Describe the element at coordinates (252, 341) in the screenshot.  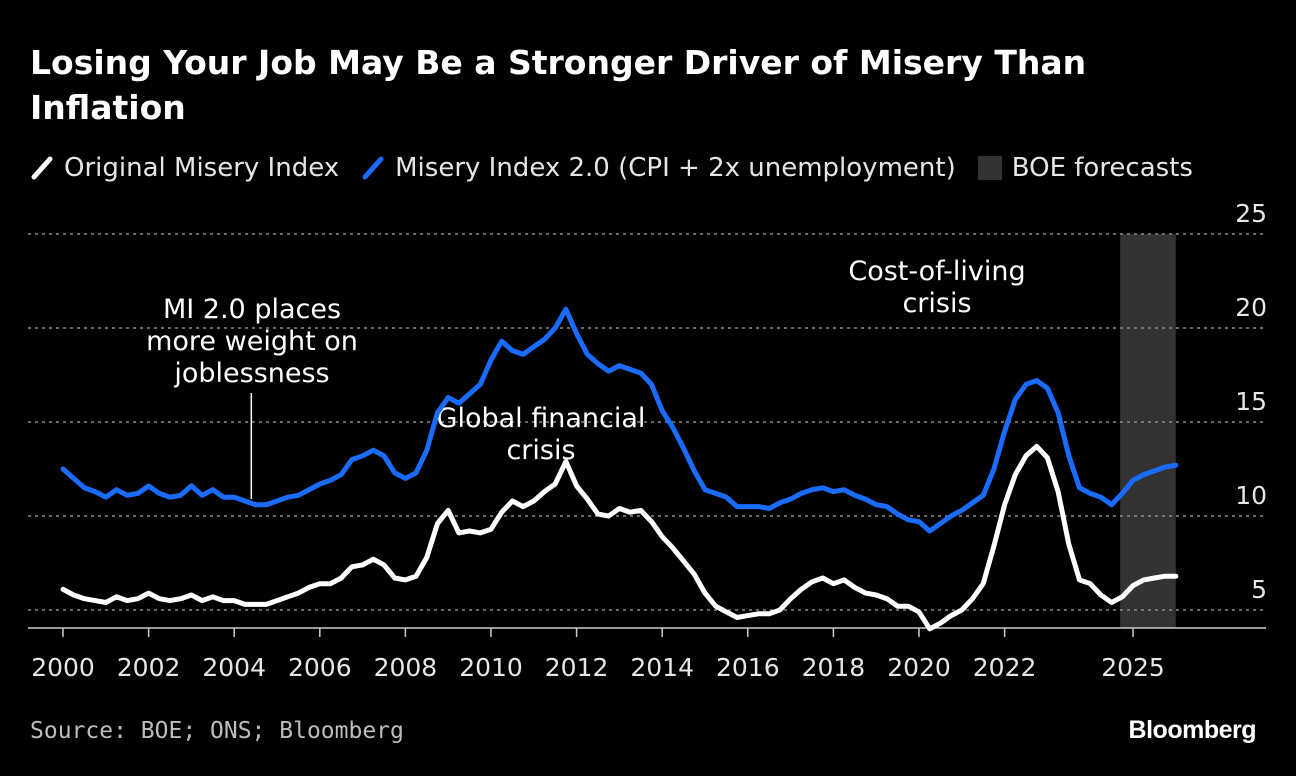
I see `annotation-text-1: more weight on` at that location.